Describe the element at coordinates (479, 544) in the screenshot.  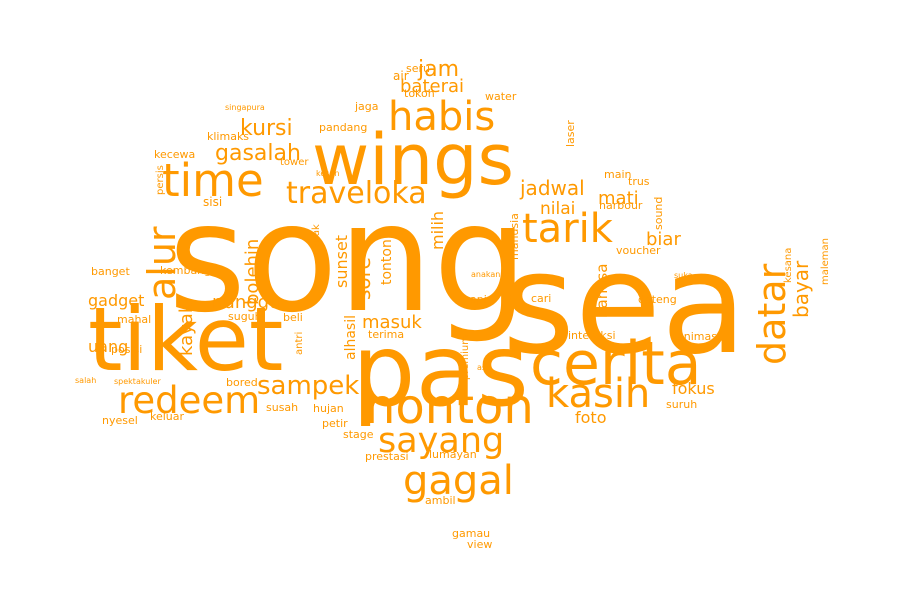
I see `word-view: view` at that location.